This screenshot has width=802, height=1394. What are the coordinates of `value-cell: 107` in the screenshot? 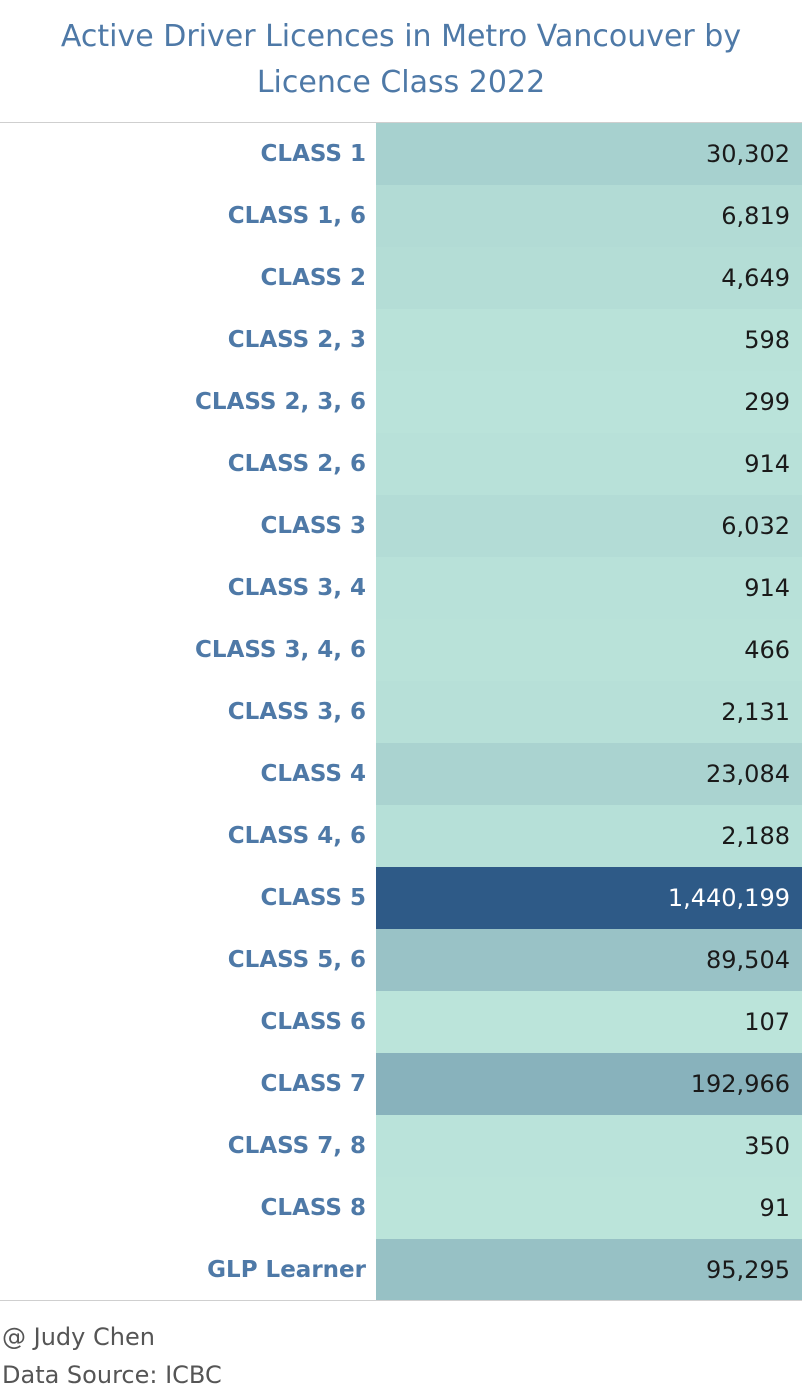 It's located at (589, 1022).